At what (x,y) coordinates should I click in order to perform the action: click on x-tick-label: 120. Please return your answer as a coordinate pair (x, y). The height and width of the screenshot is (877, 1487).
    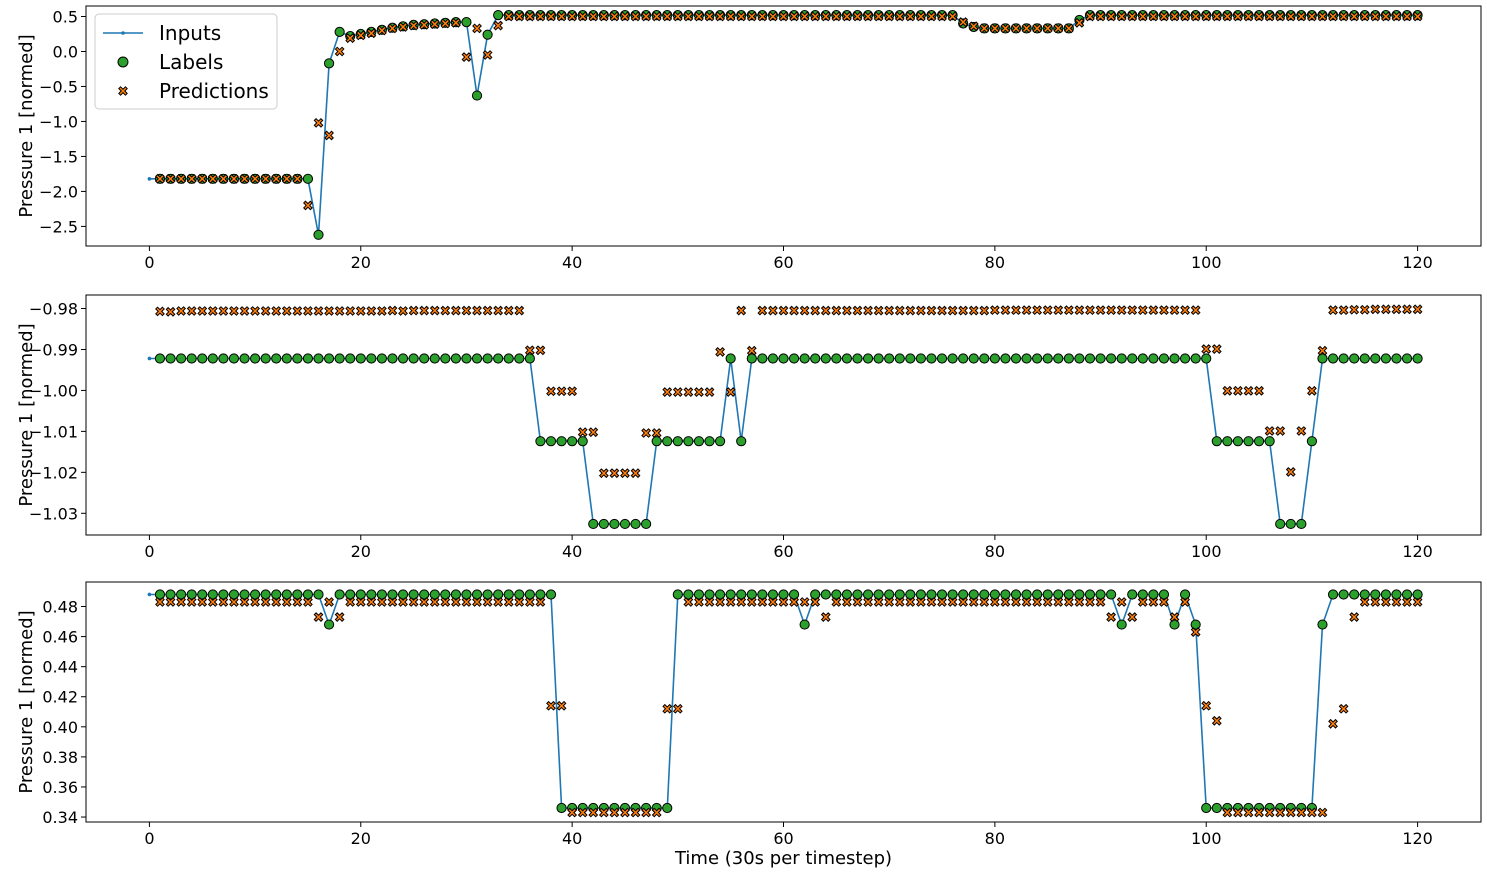
    Looking at the image, I should click on (1417, 551).